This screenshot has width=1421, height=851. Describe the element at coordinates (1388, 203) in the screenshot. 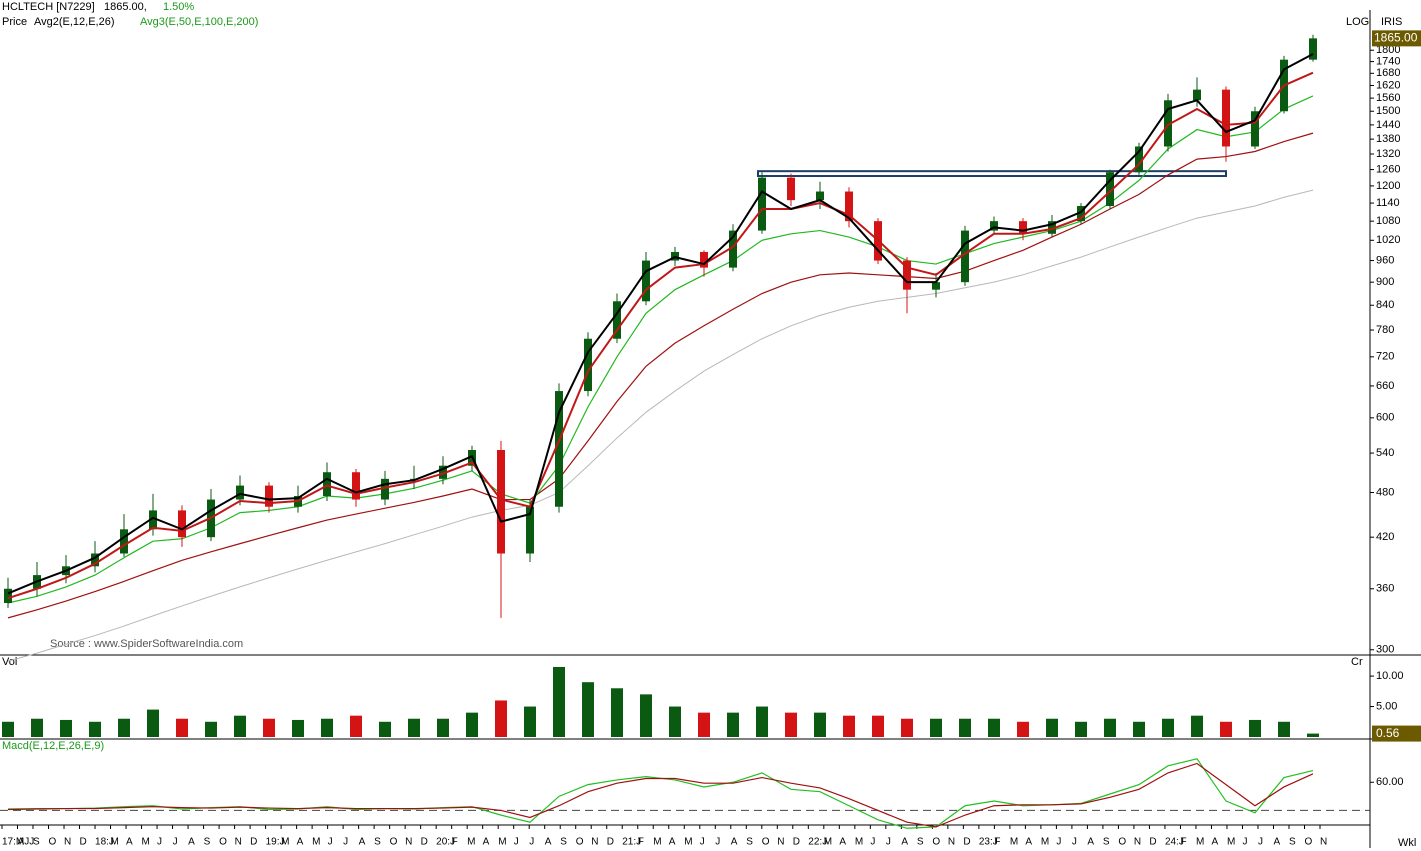

I see `y-tick-label: 1140` at that location.